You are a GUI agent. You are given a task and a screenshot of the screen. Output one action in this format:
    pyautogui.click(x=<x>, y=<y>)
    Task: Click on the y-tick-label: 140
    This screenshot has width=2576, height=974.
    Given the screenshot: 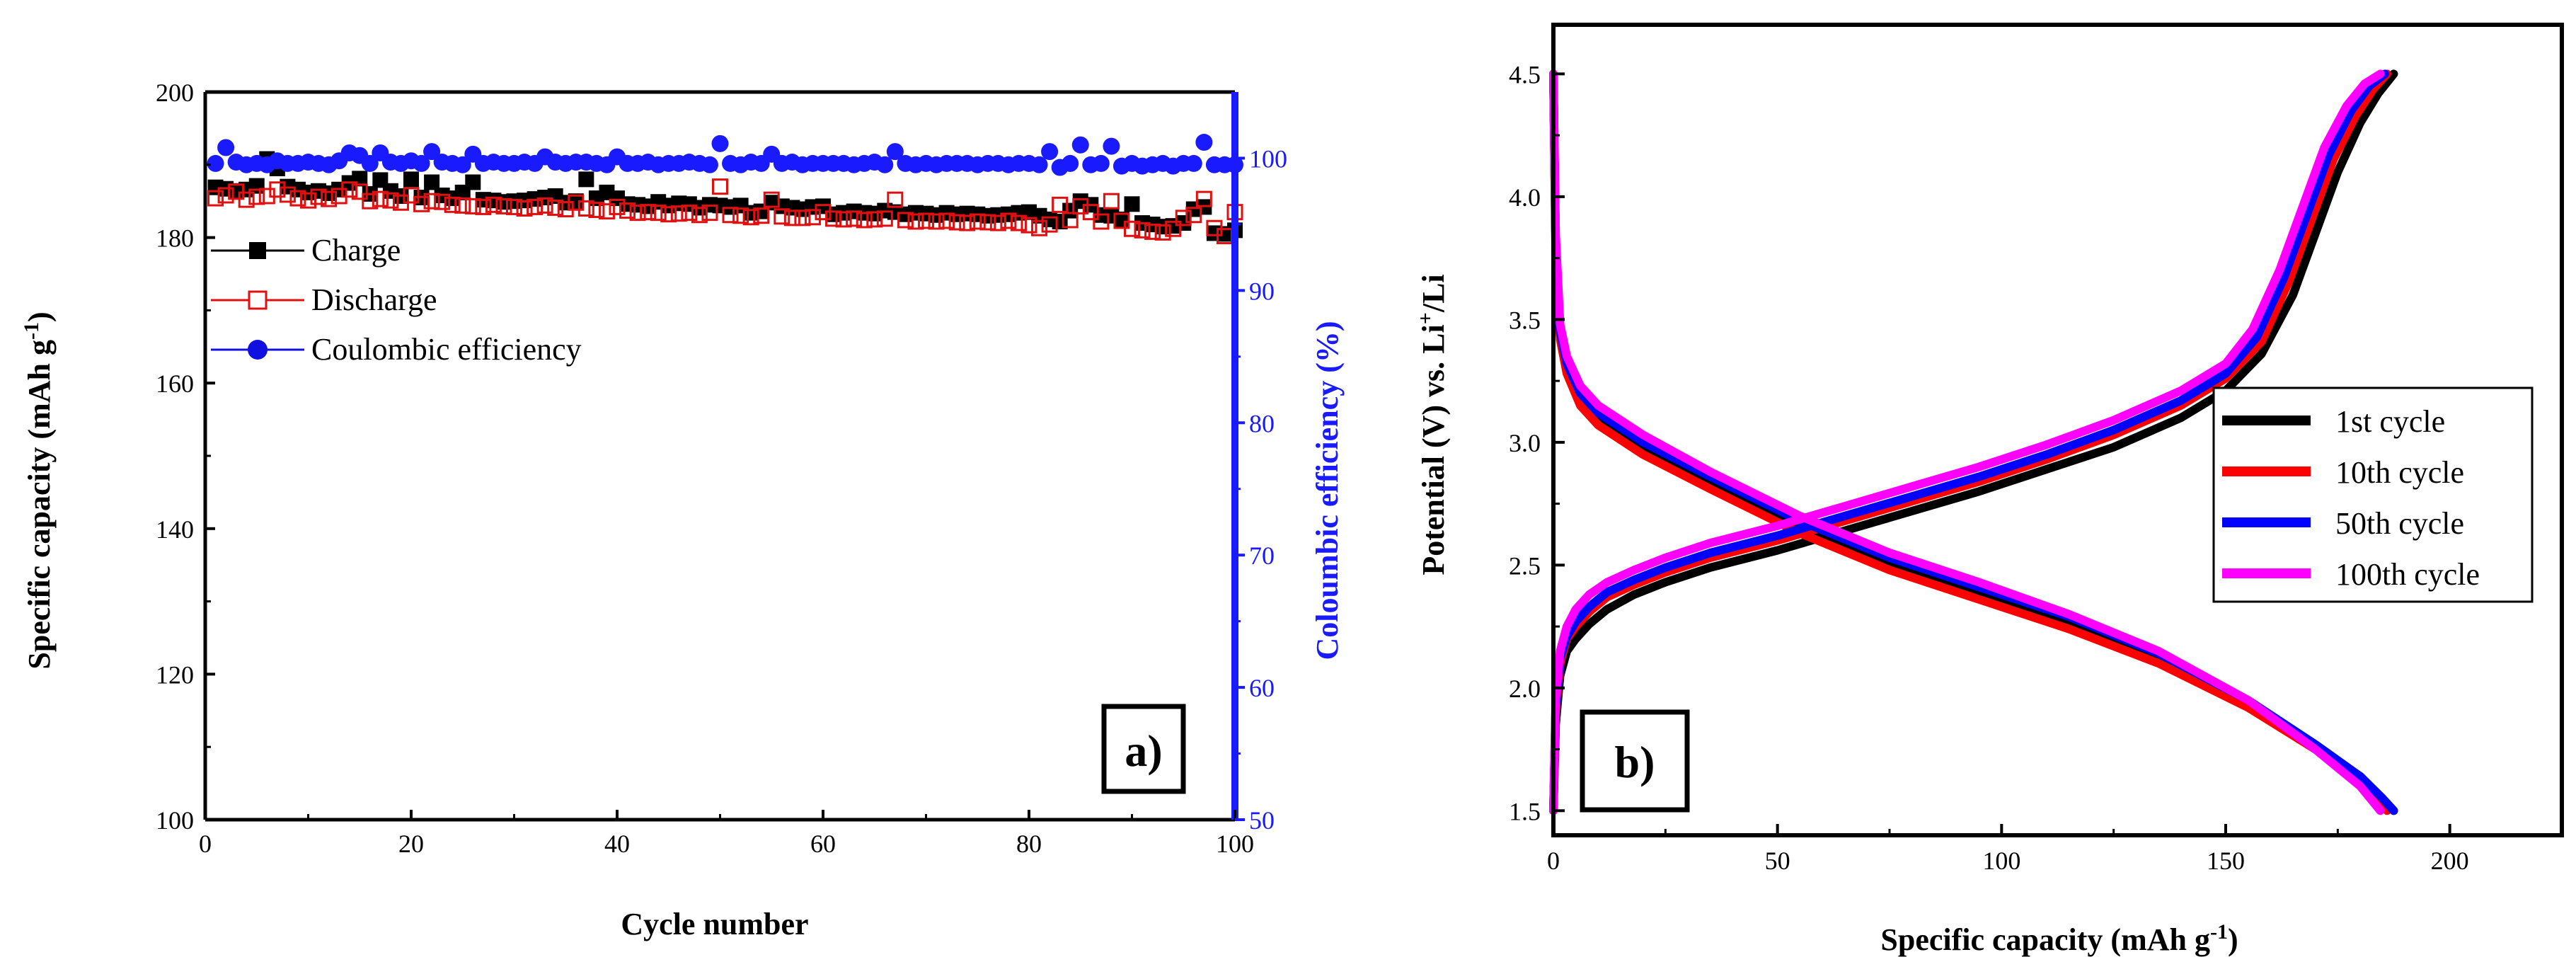 What is the action you would take?
    pyautogui.click(x=175, y=529)
    